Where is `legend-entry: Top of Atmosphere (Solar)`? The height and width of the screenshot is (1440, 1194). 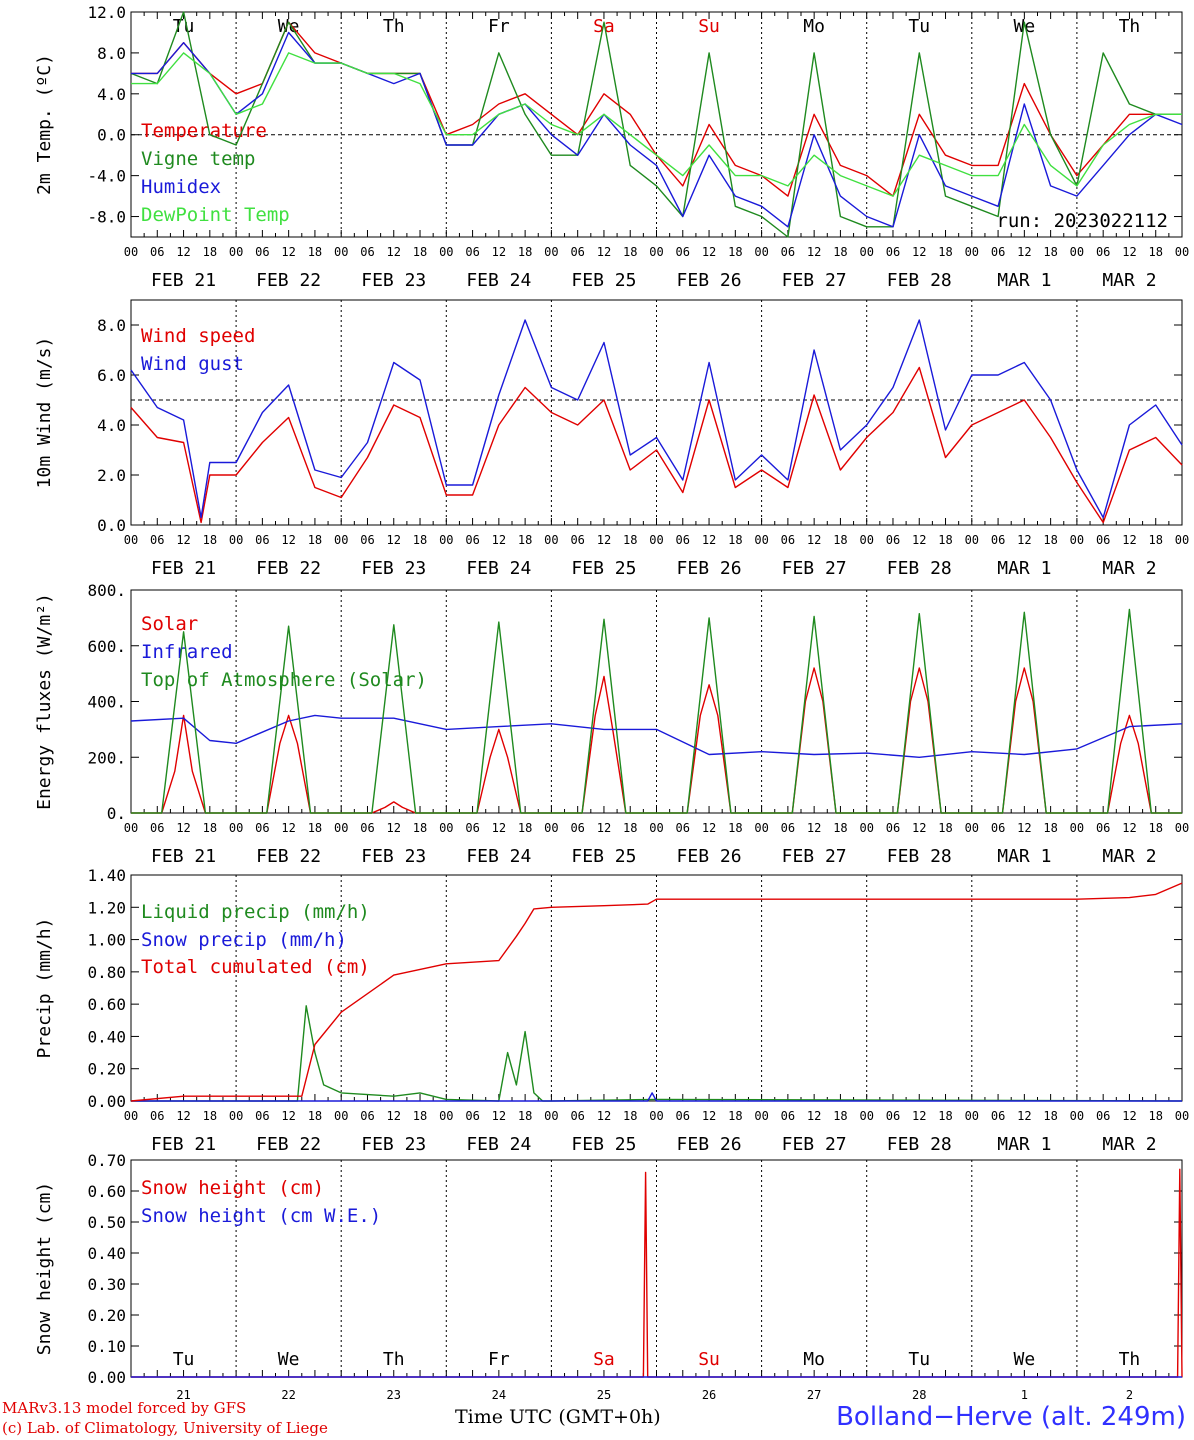 legend-entry: Top of Atmosphere (Solar) is located at coordinates (284, 680).